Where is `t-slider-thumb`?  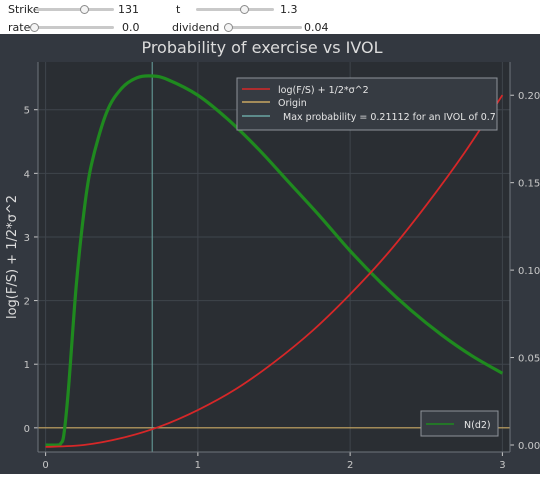 t-slider-thumb is located at coordinates (245, 9).